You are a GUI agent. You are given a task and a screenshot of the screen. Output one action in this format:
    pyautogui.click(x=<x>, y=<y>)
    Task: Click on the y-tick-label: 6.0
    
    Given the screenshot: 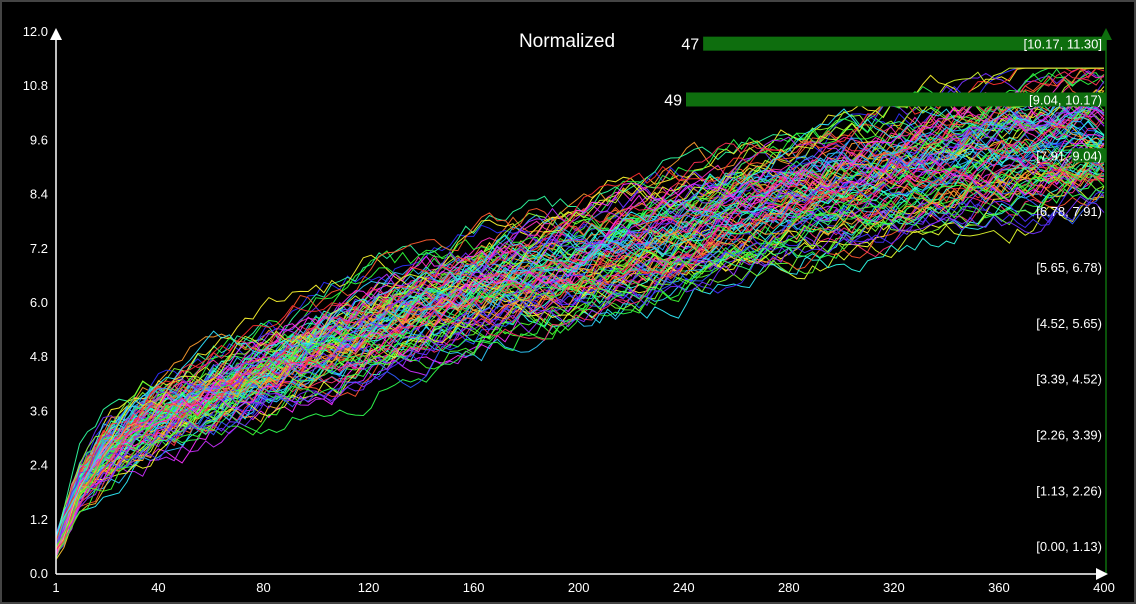 What is the action you would take?
    pyautogui.click(x=39, y=302)
    